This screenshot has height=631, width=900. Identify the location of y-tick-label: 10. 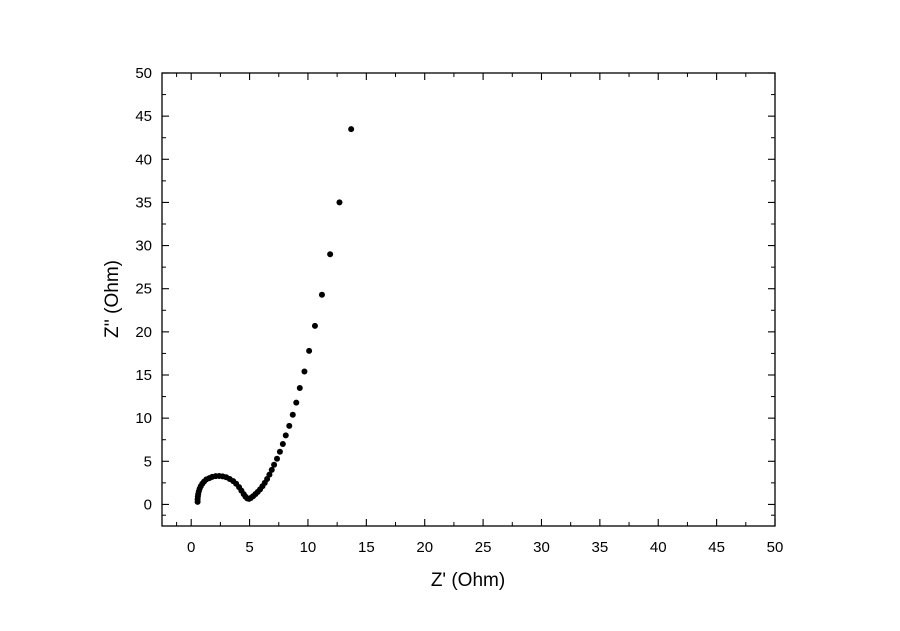
(143, 418).